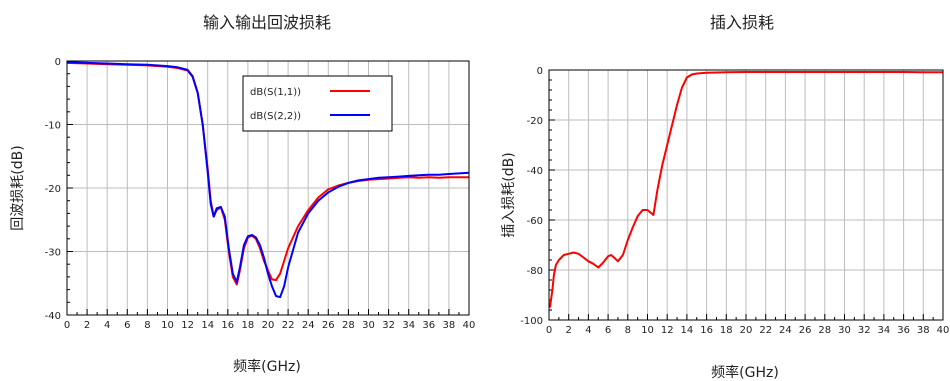 This screenshot has width=950, height=381. Describe the element at coordinates (87, 325) in the screenshot. I see `x-tick-label-left: 2` at that location.